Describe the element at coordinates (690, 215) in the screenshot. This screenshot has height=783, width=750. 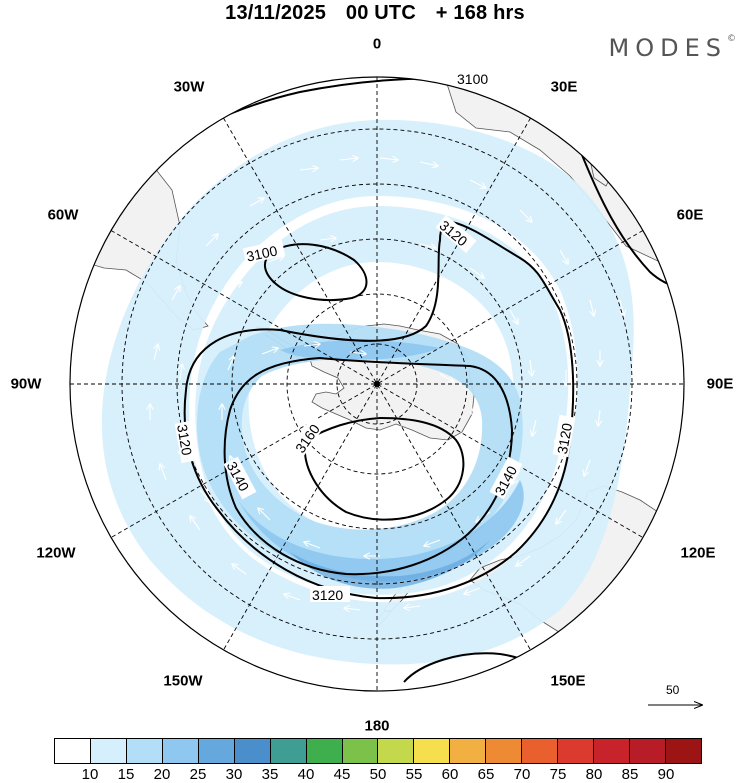
I see `lon-label-60e: 60E` at that location.